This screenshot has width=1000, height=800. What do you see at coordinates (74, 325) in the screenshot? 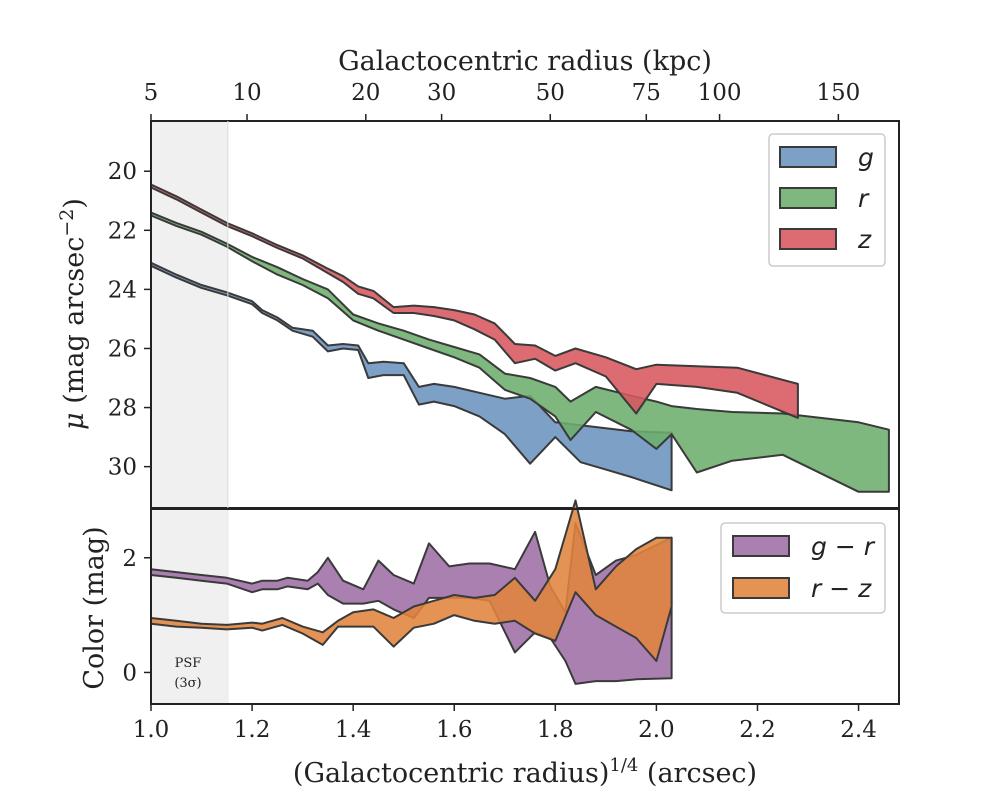
I see `ylabel-text: (mag arcsec` at bounding box center [74, 325].